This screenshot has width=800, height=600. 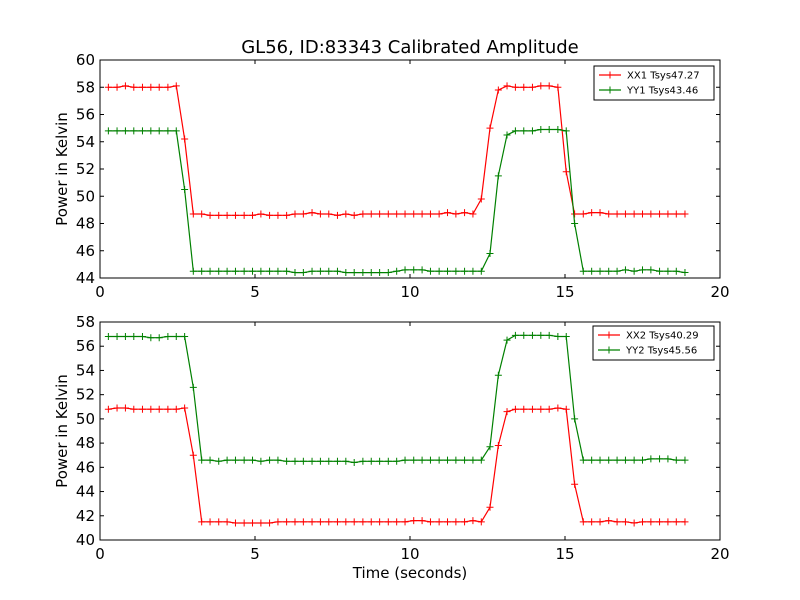 I want to click on chart-title: GL56, ID:83343 Calibrated Amplitude, so click(x=410, y=47).